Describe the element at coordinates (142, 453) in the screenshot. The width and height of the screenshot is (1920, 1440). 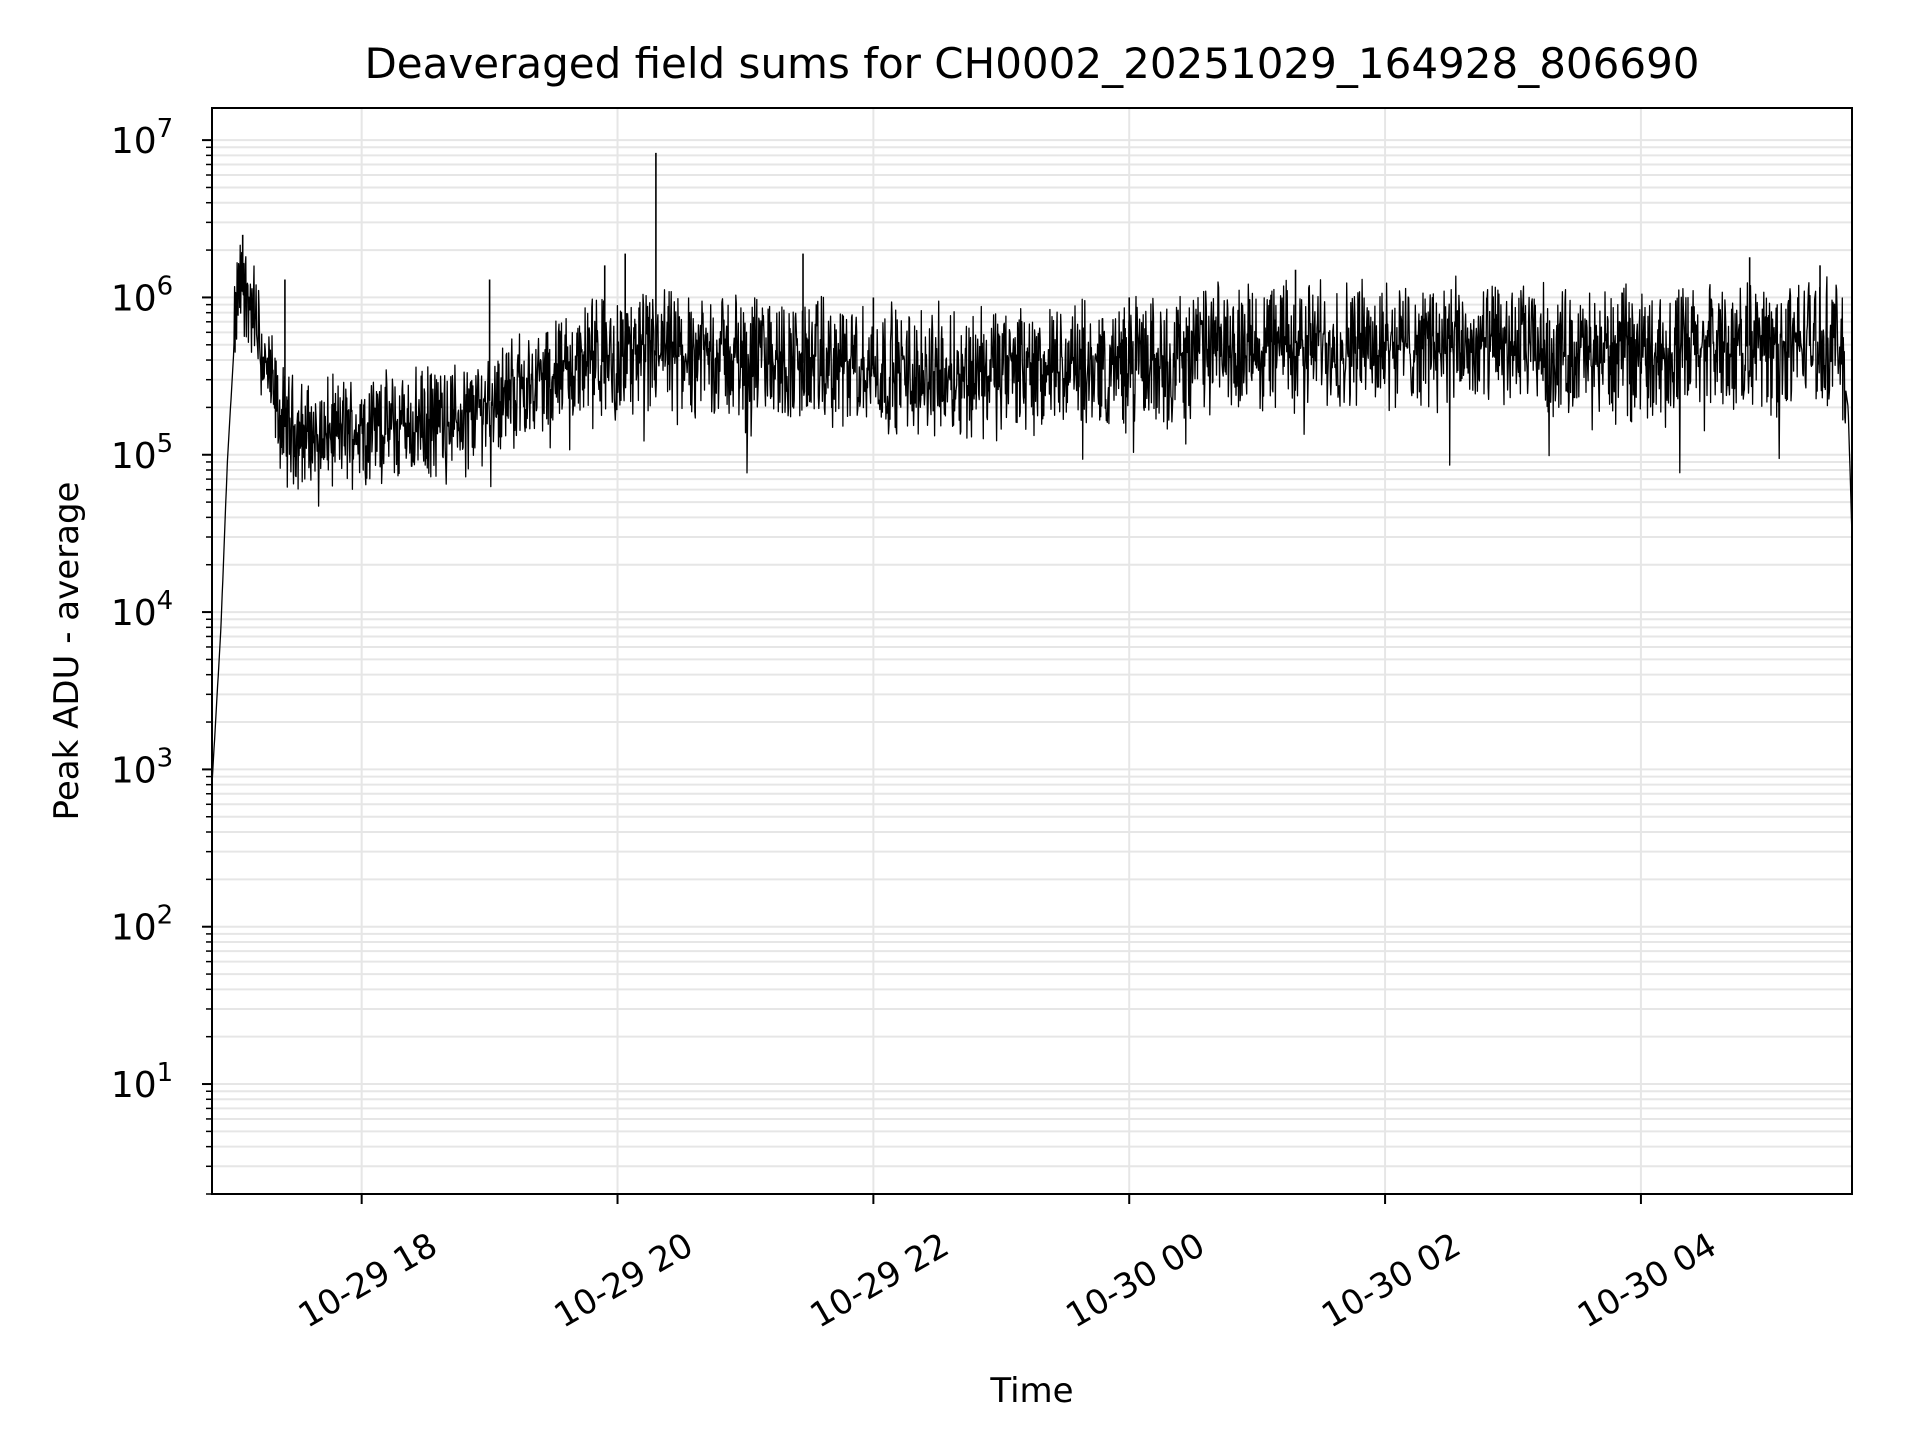
I see `y-tick-label: 10⁵` at that location.